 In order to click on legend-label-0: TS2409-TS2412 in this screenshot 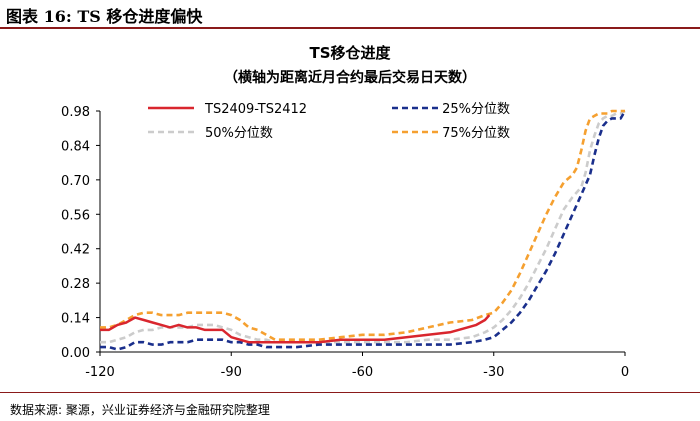, I will do `click(255, 109)`.